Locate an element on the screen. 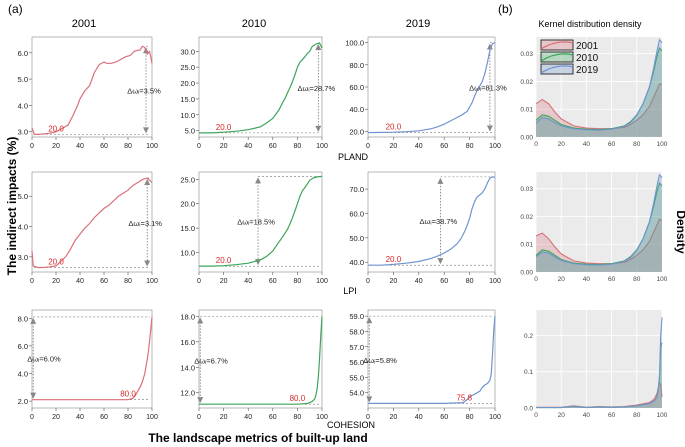  density-bg is located at coordinates (599, 359).